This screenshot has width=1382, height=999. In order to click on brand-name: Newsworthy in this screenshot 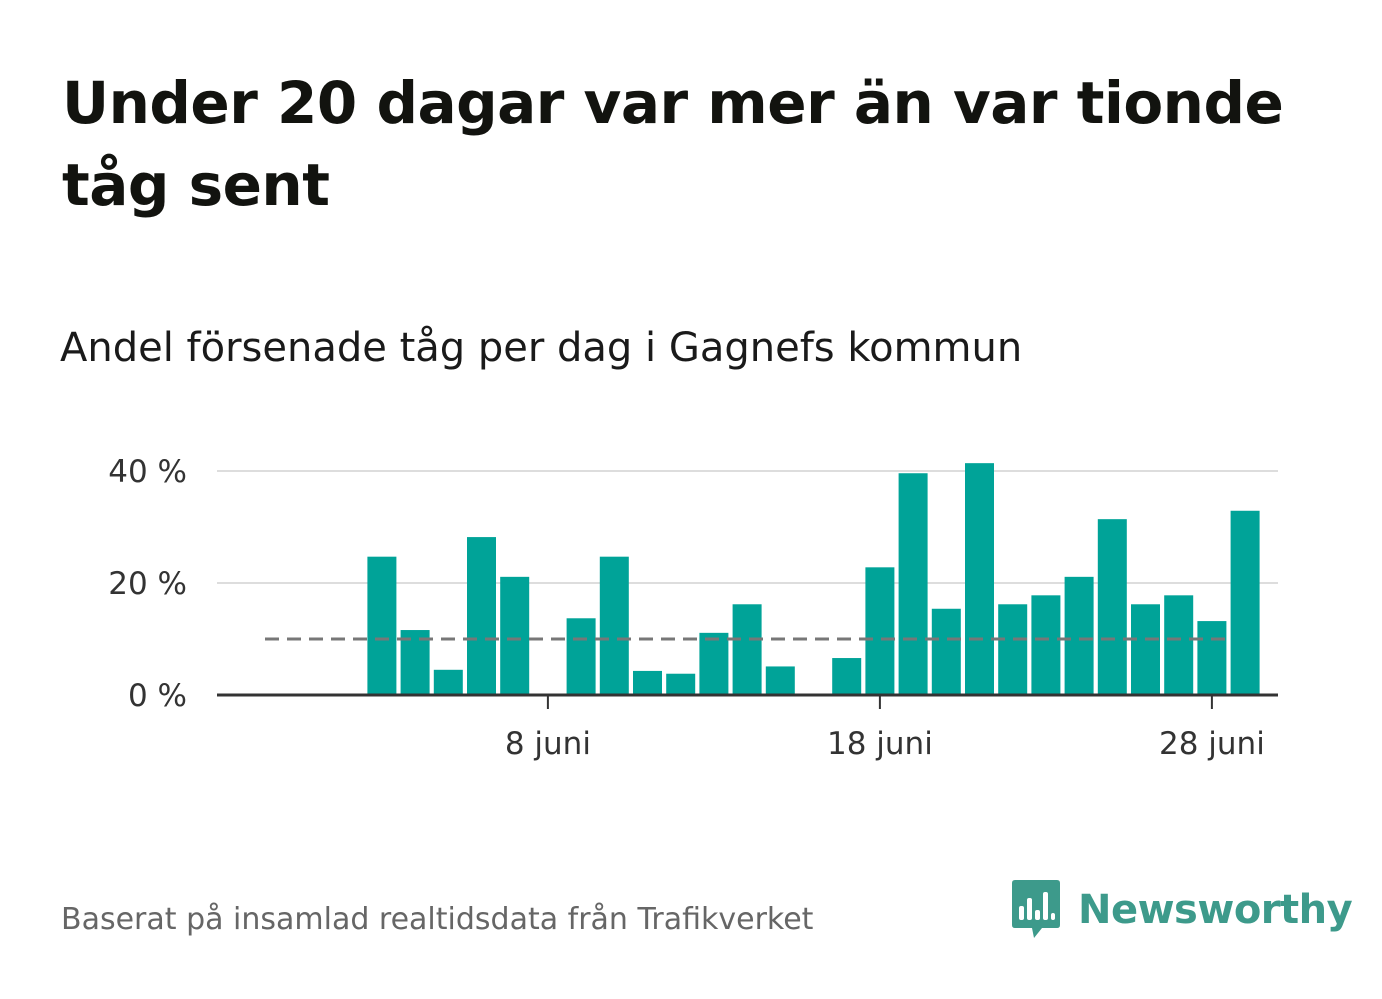, I will do `click(1215, 910)`.